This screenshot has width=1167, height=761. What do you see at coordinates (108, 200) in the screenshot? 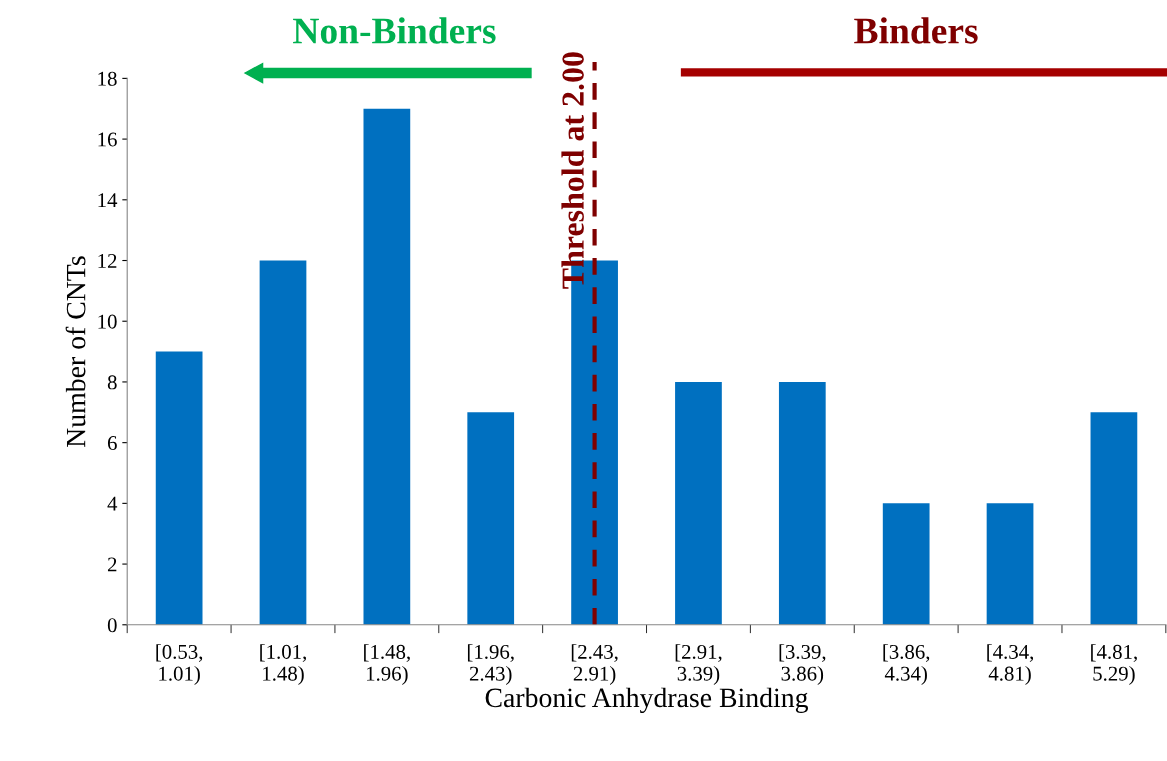
I see `y-tick-label: 14` at bounding box center [108, 200].